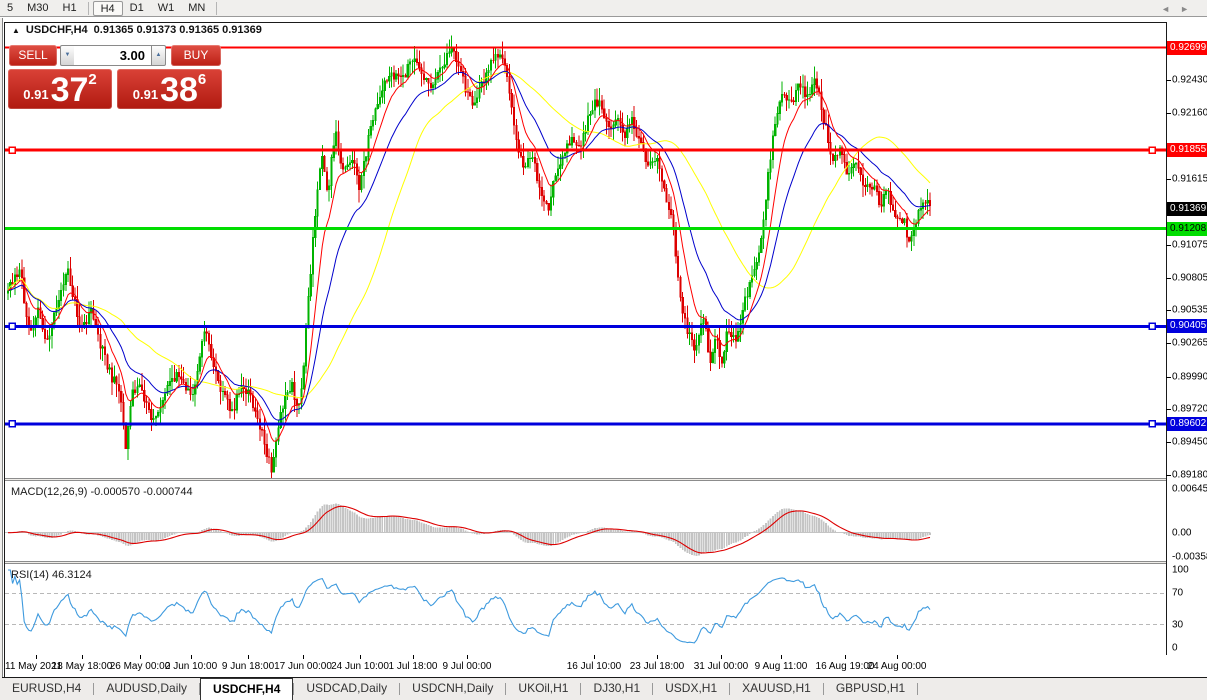 This screenshot has width=1207, height=700. What do you see at coordinates (34, 666) in the screenshot?
I see `time-tick-label: 11 May 2021` at bounding box center [34, 666].